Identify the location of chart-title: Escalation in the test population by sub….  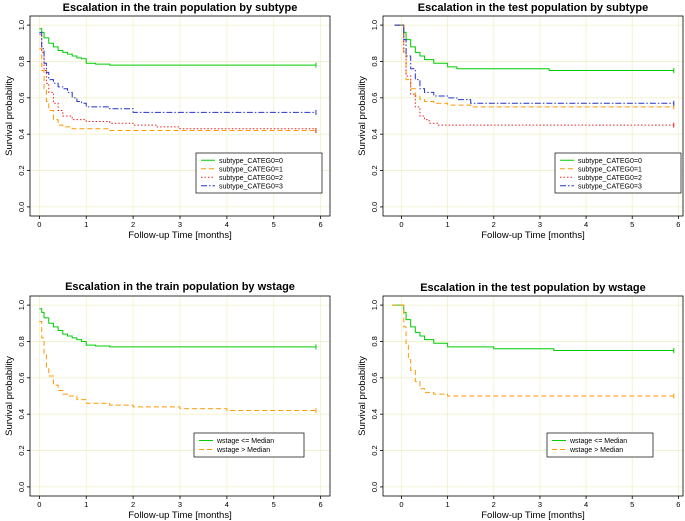
(533, 8).